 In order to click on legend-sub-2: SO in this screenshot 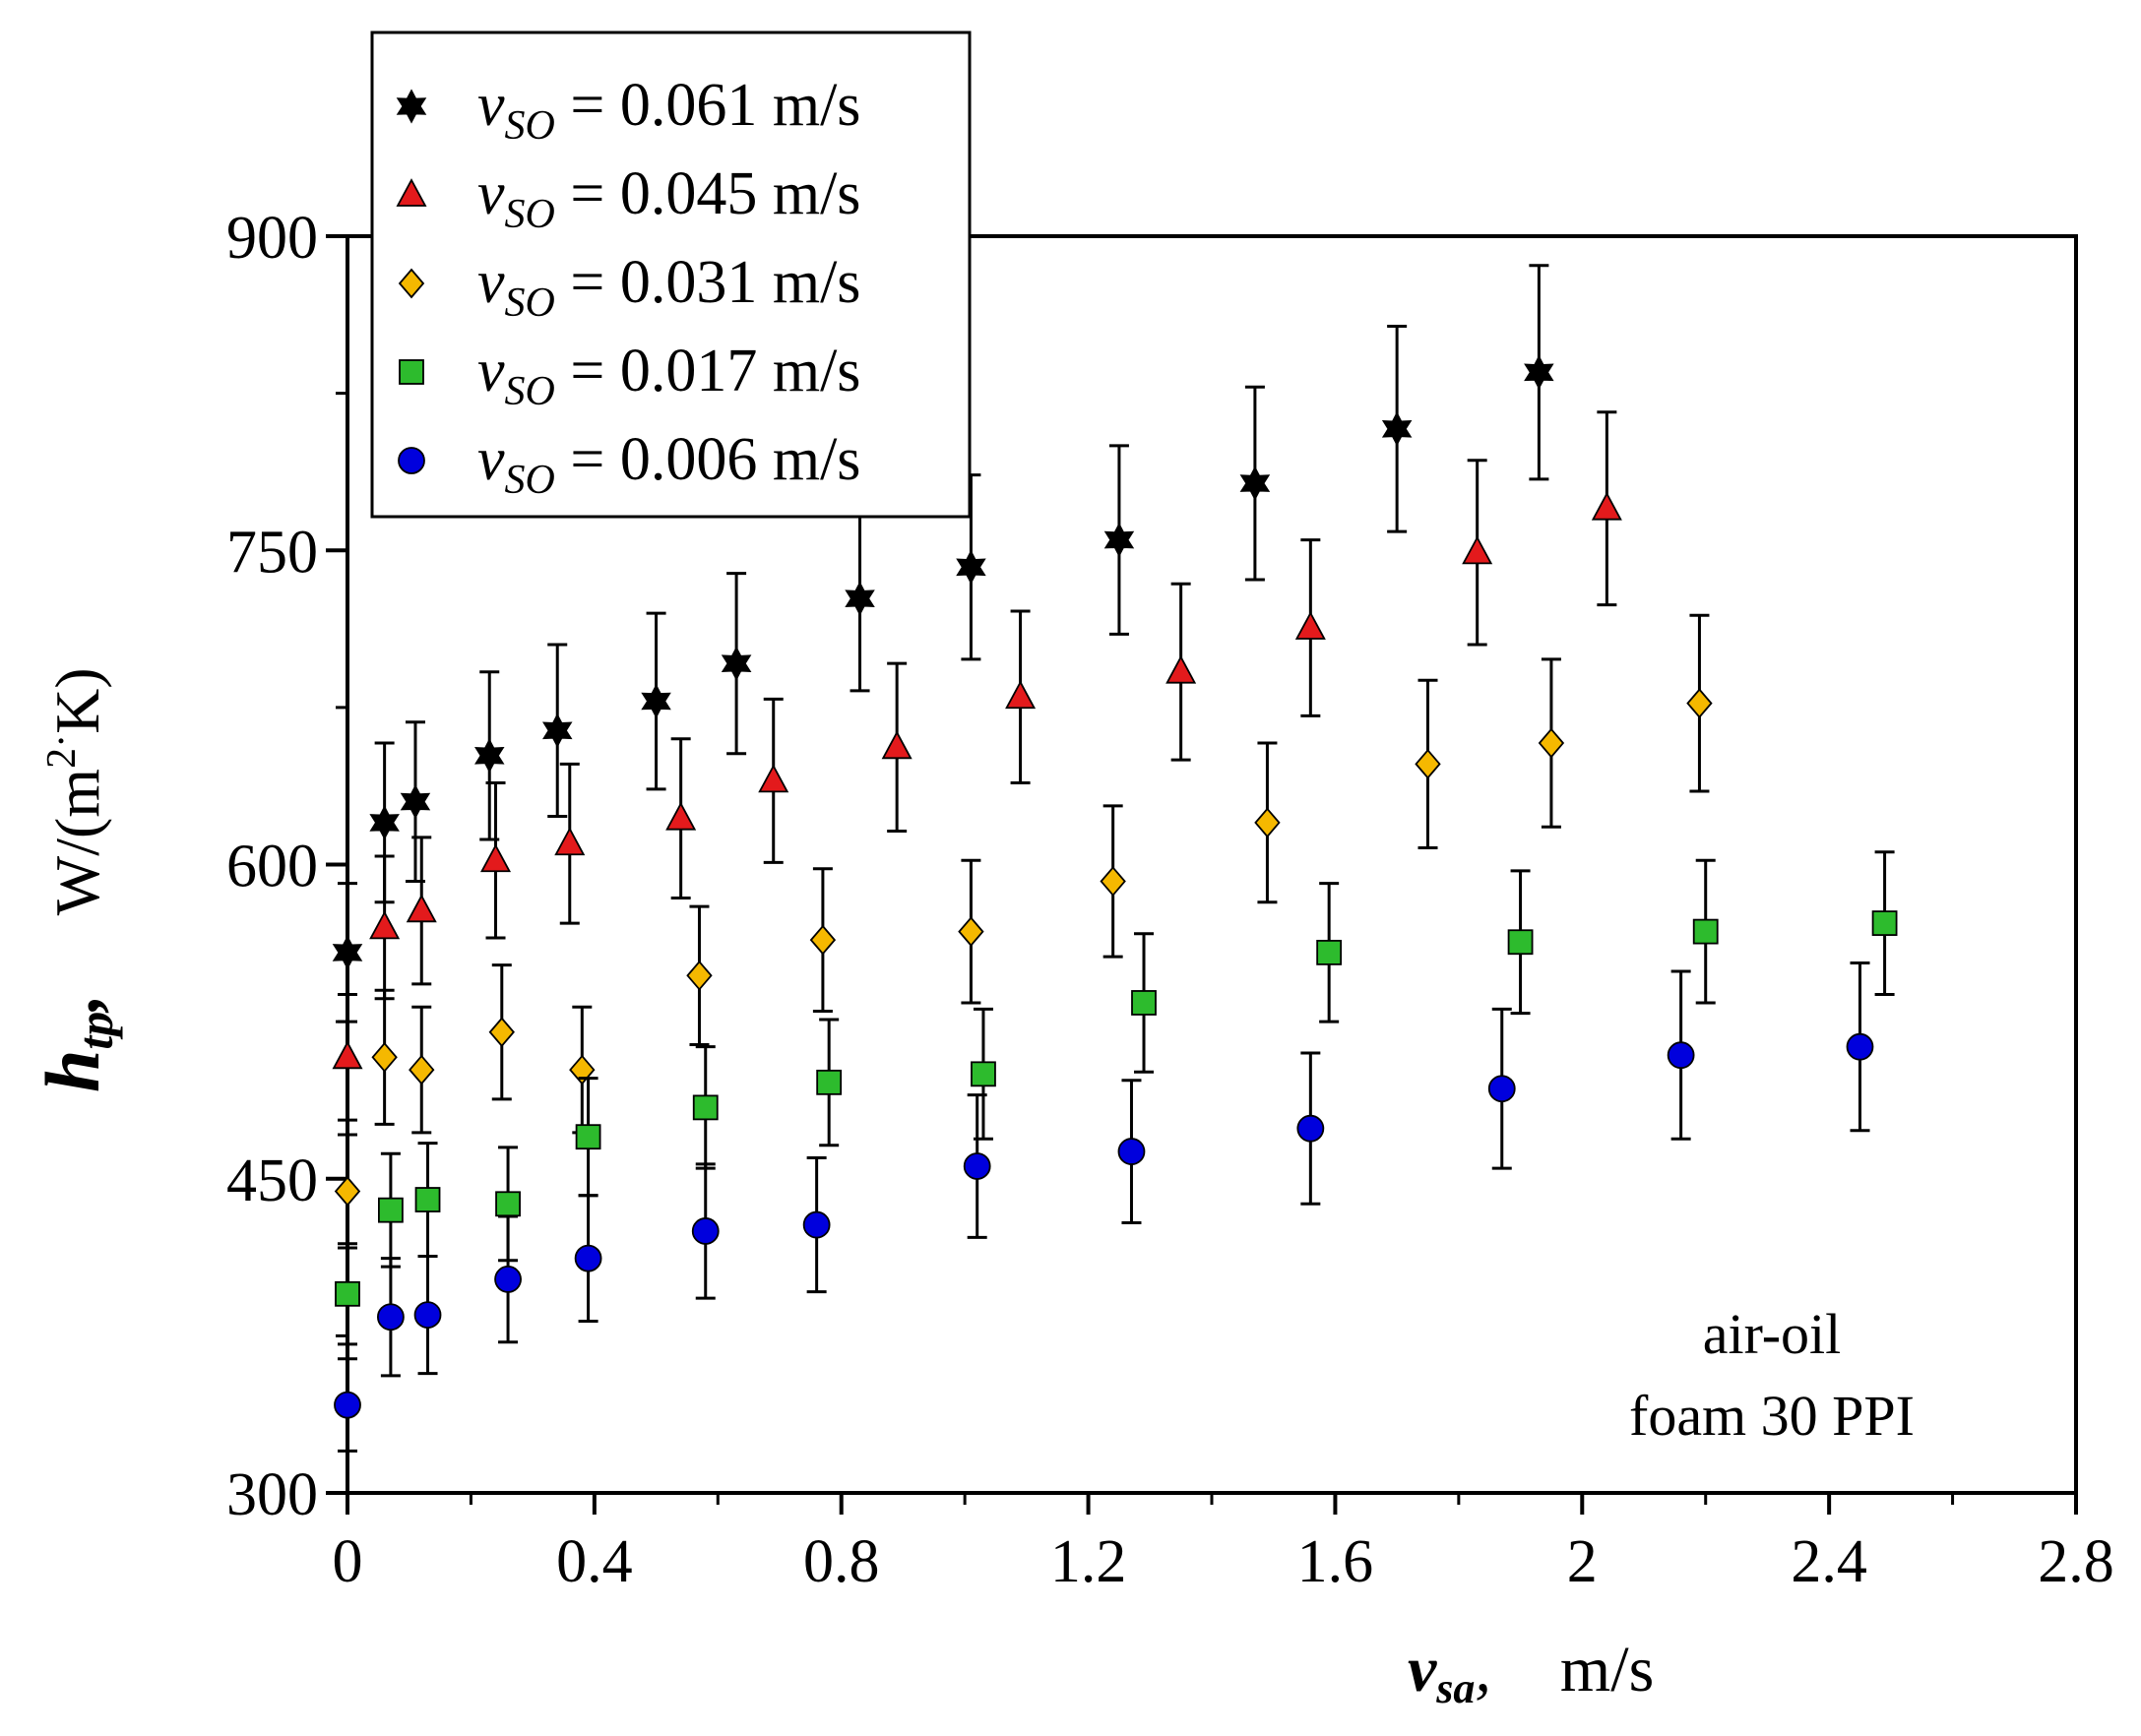, I will do `click(530, 303)`.